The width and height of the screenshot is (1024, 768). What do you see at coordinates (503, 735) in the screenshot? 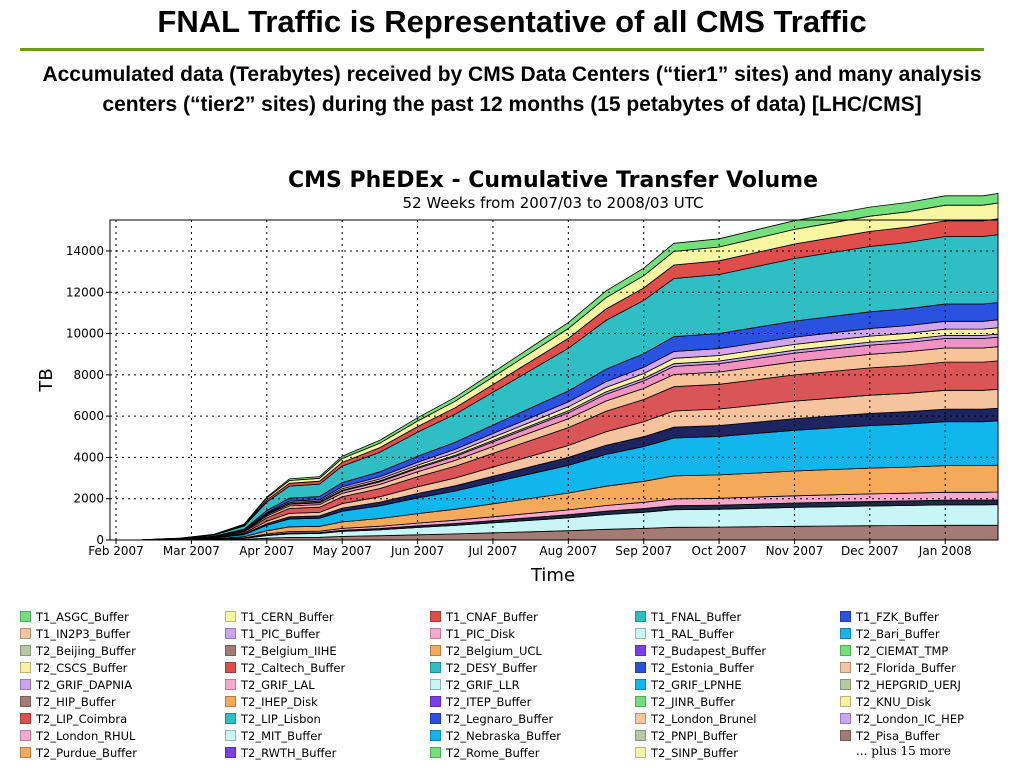
I see `legend-label: T2_Nebraska_Buffer` at bounding box center [503, 735].